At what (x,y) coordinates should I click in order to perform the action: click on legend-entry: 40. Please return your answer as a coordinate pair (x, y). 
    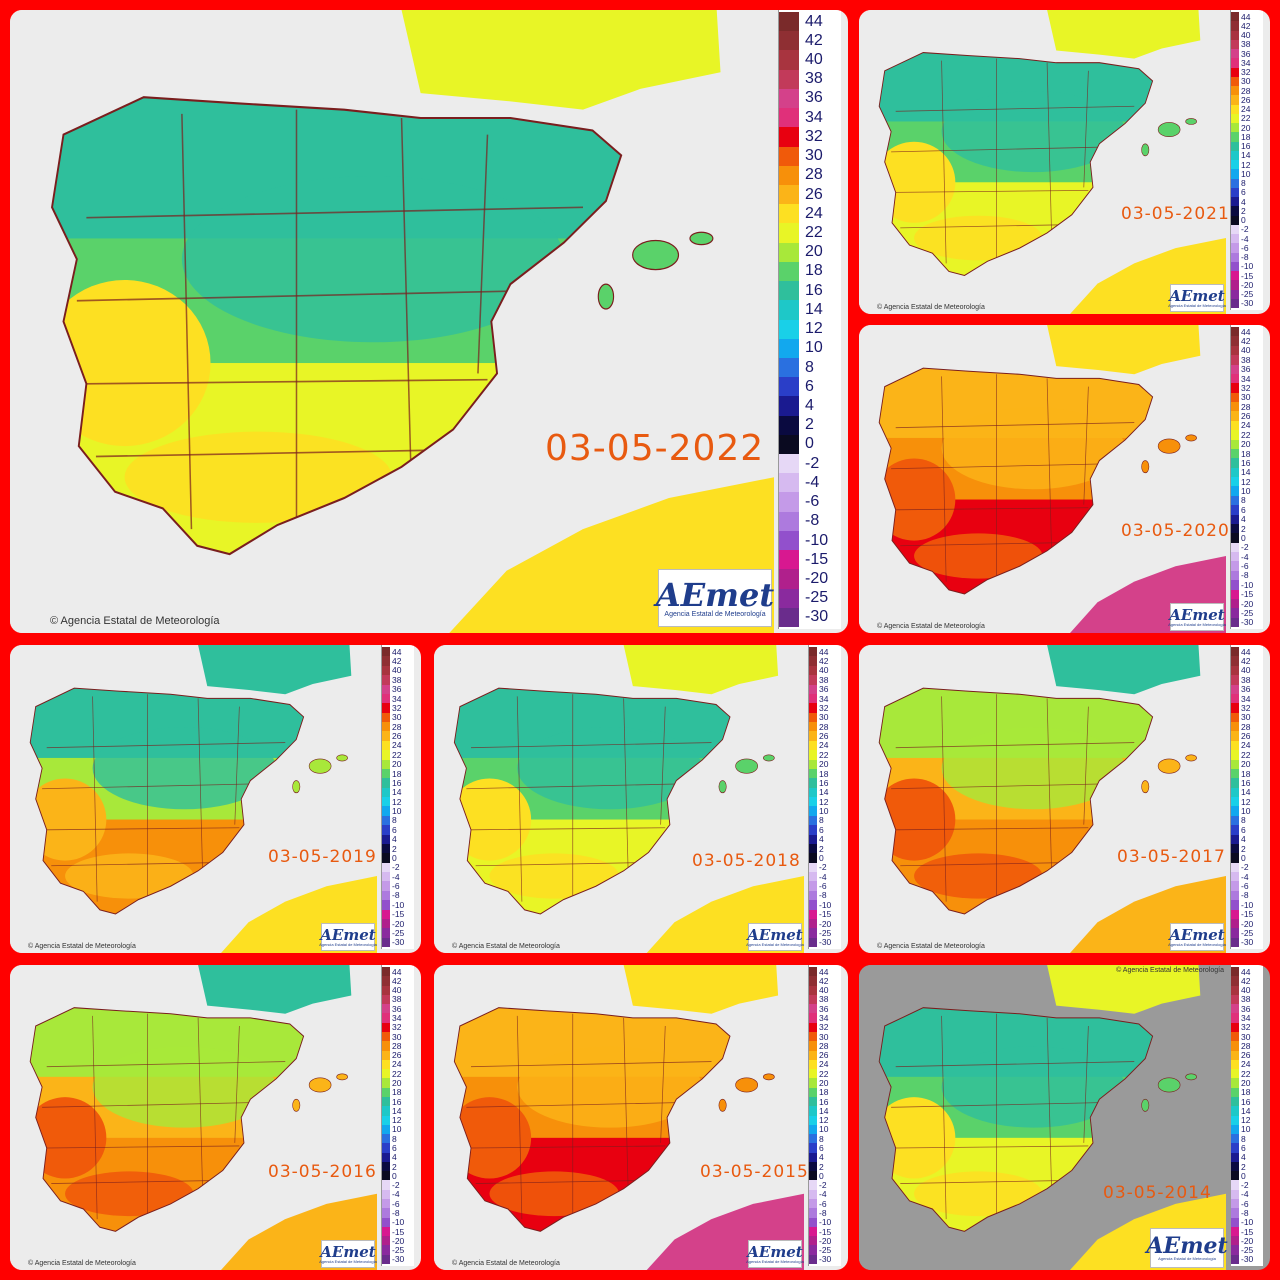
    Looking at the image, I should click on (1241, 670).